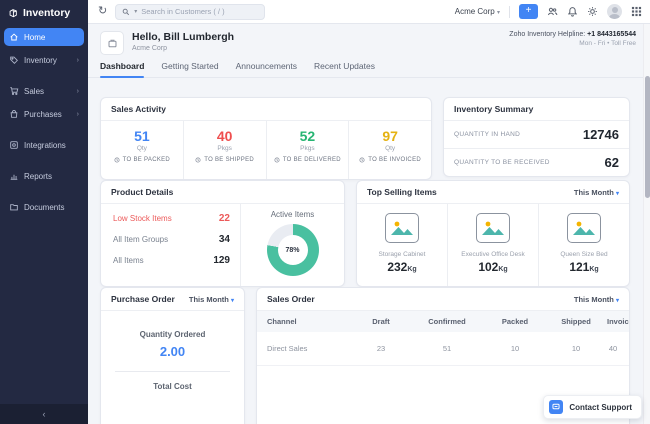 This screenshot has width=650, height=424. I want to click on gear-icon, so click(592, 11).